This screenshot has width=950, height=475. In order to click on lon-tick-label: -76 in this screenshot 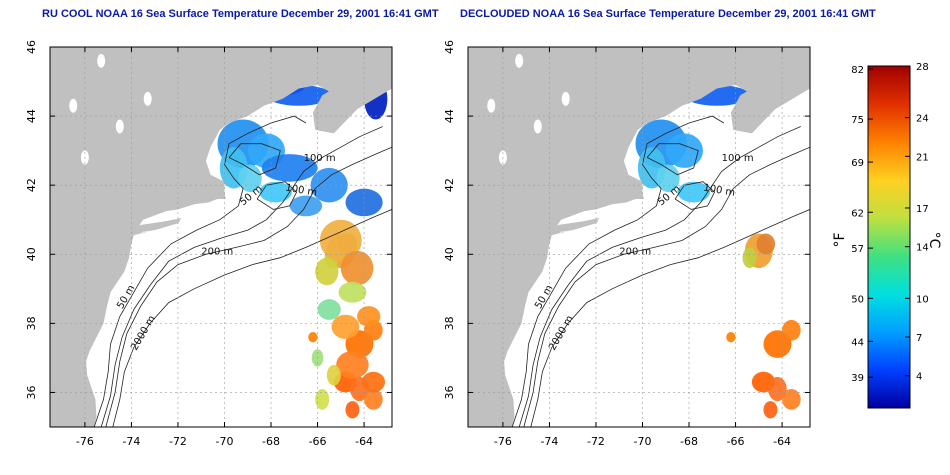, I will do `click(85, 441)`.